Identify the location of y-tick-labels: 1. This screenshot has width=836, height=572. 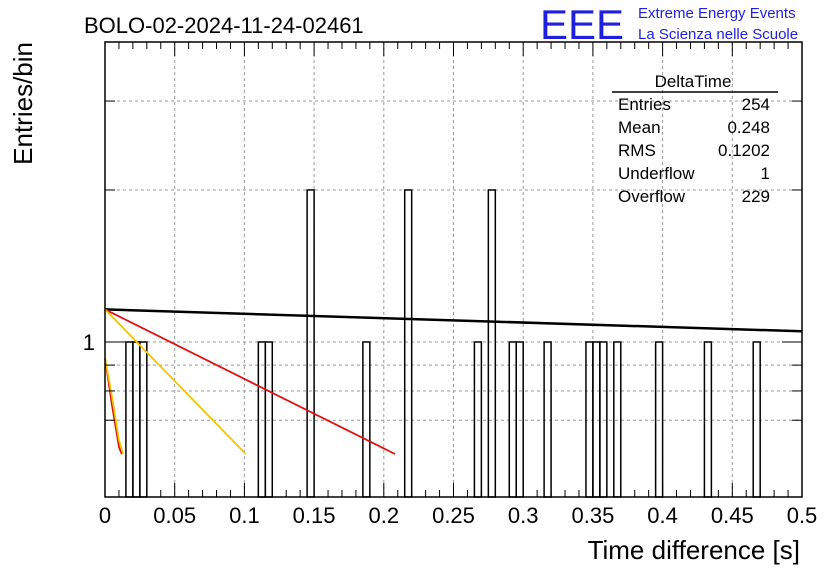
(89, 342).